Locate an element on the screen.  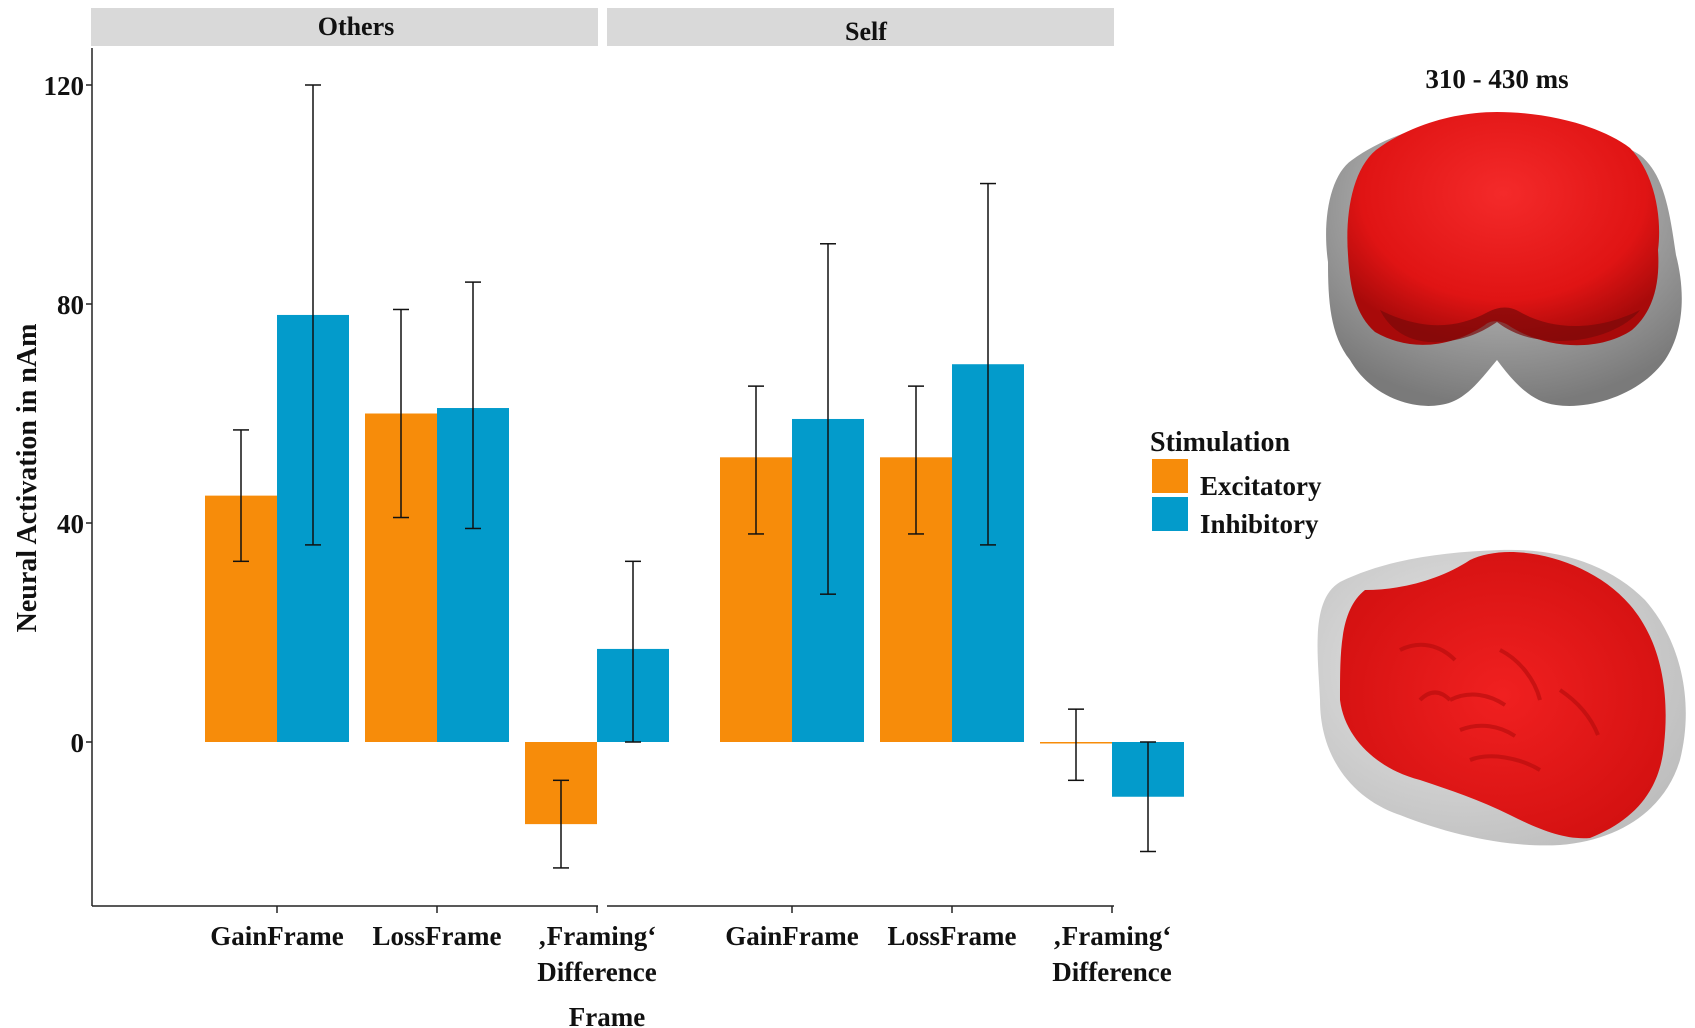
y-axis-title: Neural Activation in nAm is located at coordinates (27, 478).